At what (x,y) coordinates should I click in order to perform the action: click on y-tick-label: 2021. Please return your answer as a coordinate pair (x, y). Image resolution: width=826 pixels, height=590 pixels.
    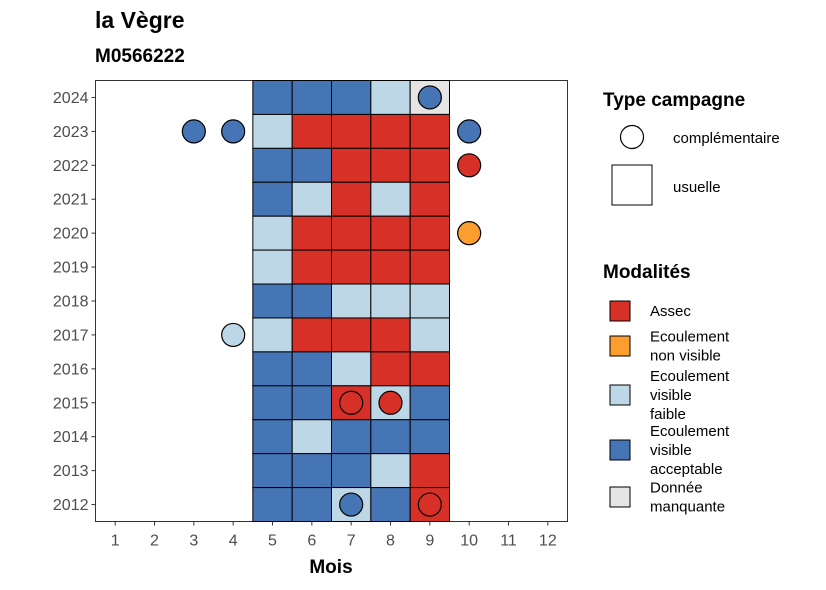
    Looking at the image, I should click on (71, 200).